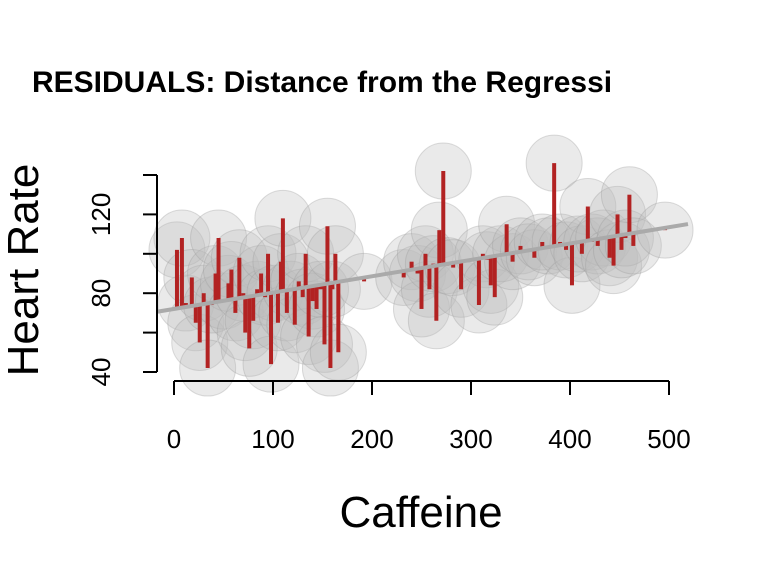  I want to click on x-tick-label: 500, so click(668, 439).